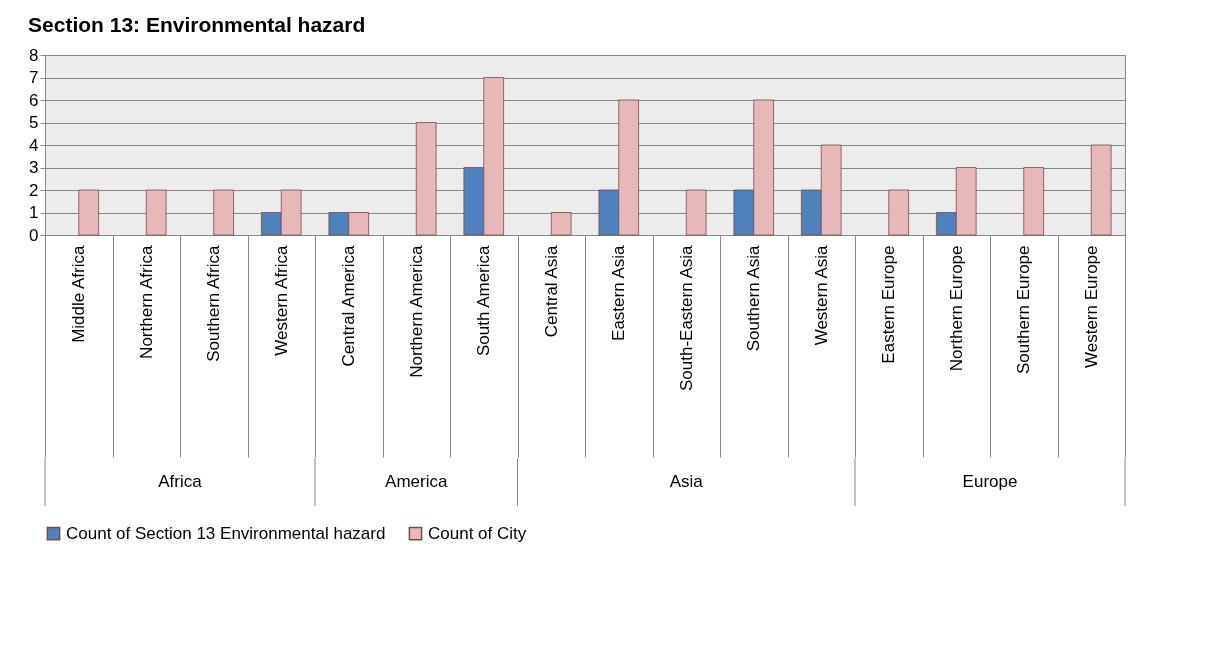 This screenshot has height=652, width=1212. Describe the element at coordinates (821, 295) in the screenshot. I see `x-tick-label: Western Asia` at that location.